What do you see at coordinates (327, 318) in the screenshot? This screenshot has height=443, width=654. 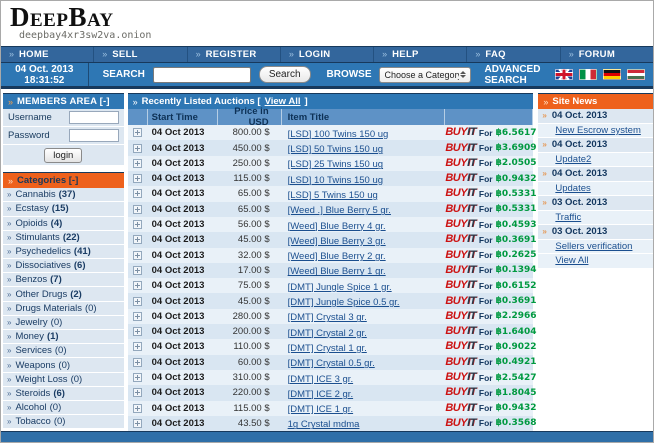 I see `item-title-link: [DMT] Crystal 3 gr.` at bounding box center [327, 318].